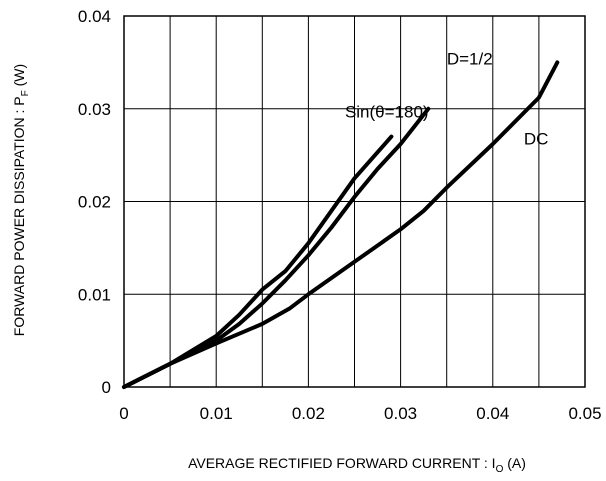 This screenshot has height=481, width=606. What do you see at coordinates (360, 413) in the screenshot?
I see `x-tick-labels: 0 0.01 0.02 0.03 0.04 0.05` at bounding box center [360, 413].